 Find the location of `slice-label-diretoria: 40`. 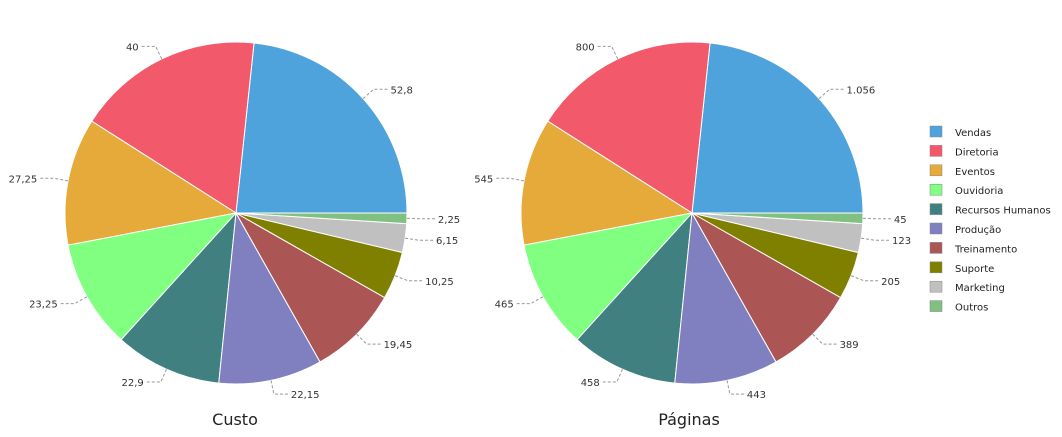

slice-label-diretoria: 40 is located at coordinates (132, 47).